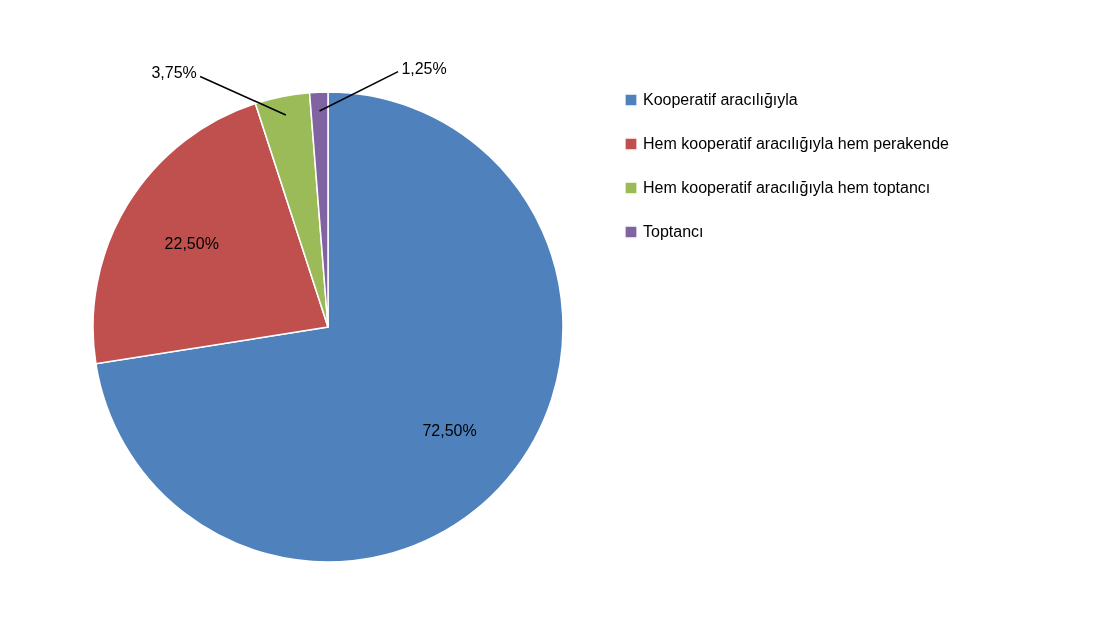 The width and height of the screenshot is (1112, 644). I want to click on data-label: 3,75%, so click(174, 73).